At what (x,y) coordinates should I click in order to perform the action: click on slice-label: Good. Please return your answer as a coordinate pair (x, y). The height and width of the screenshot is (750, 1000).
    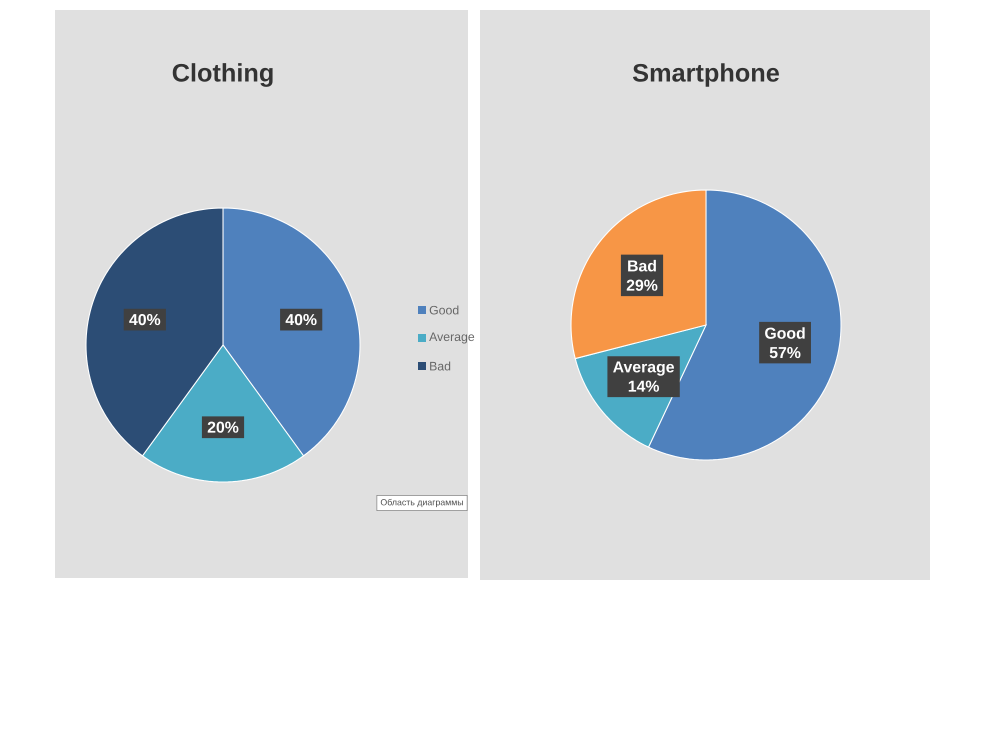
    Looking at the image, I should click on (785, 333).